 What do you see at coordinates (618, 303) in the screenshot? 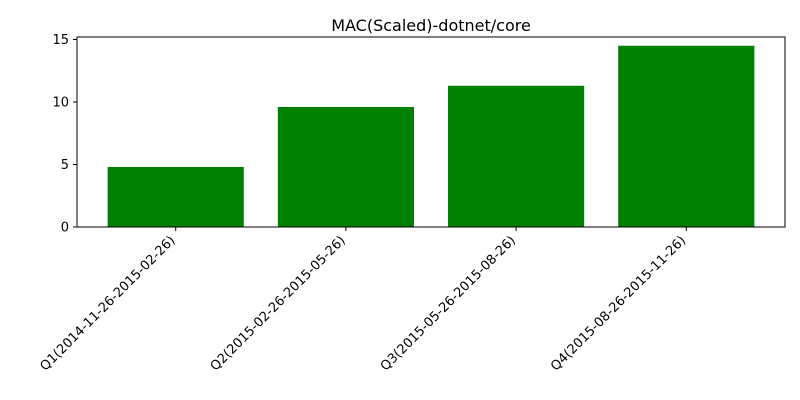
I see `x-tick-label: Q4(2015-08-26-2015-11-26)` at bounding box center [618, 303].